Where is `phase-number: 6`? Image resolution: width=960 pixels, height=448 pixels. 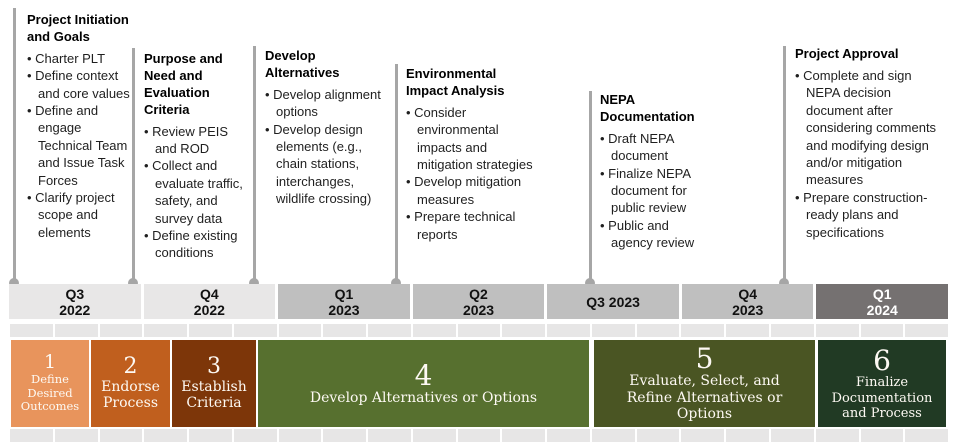 phase-number: 6 is located at coordinates (882, 360).